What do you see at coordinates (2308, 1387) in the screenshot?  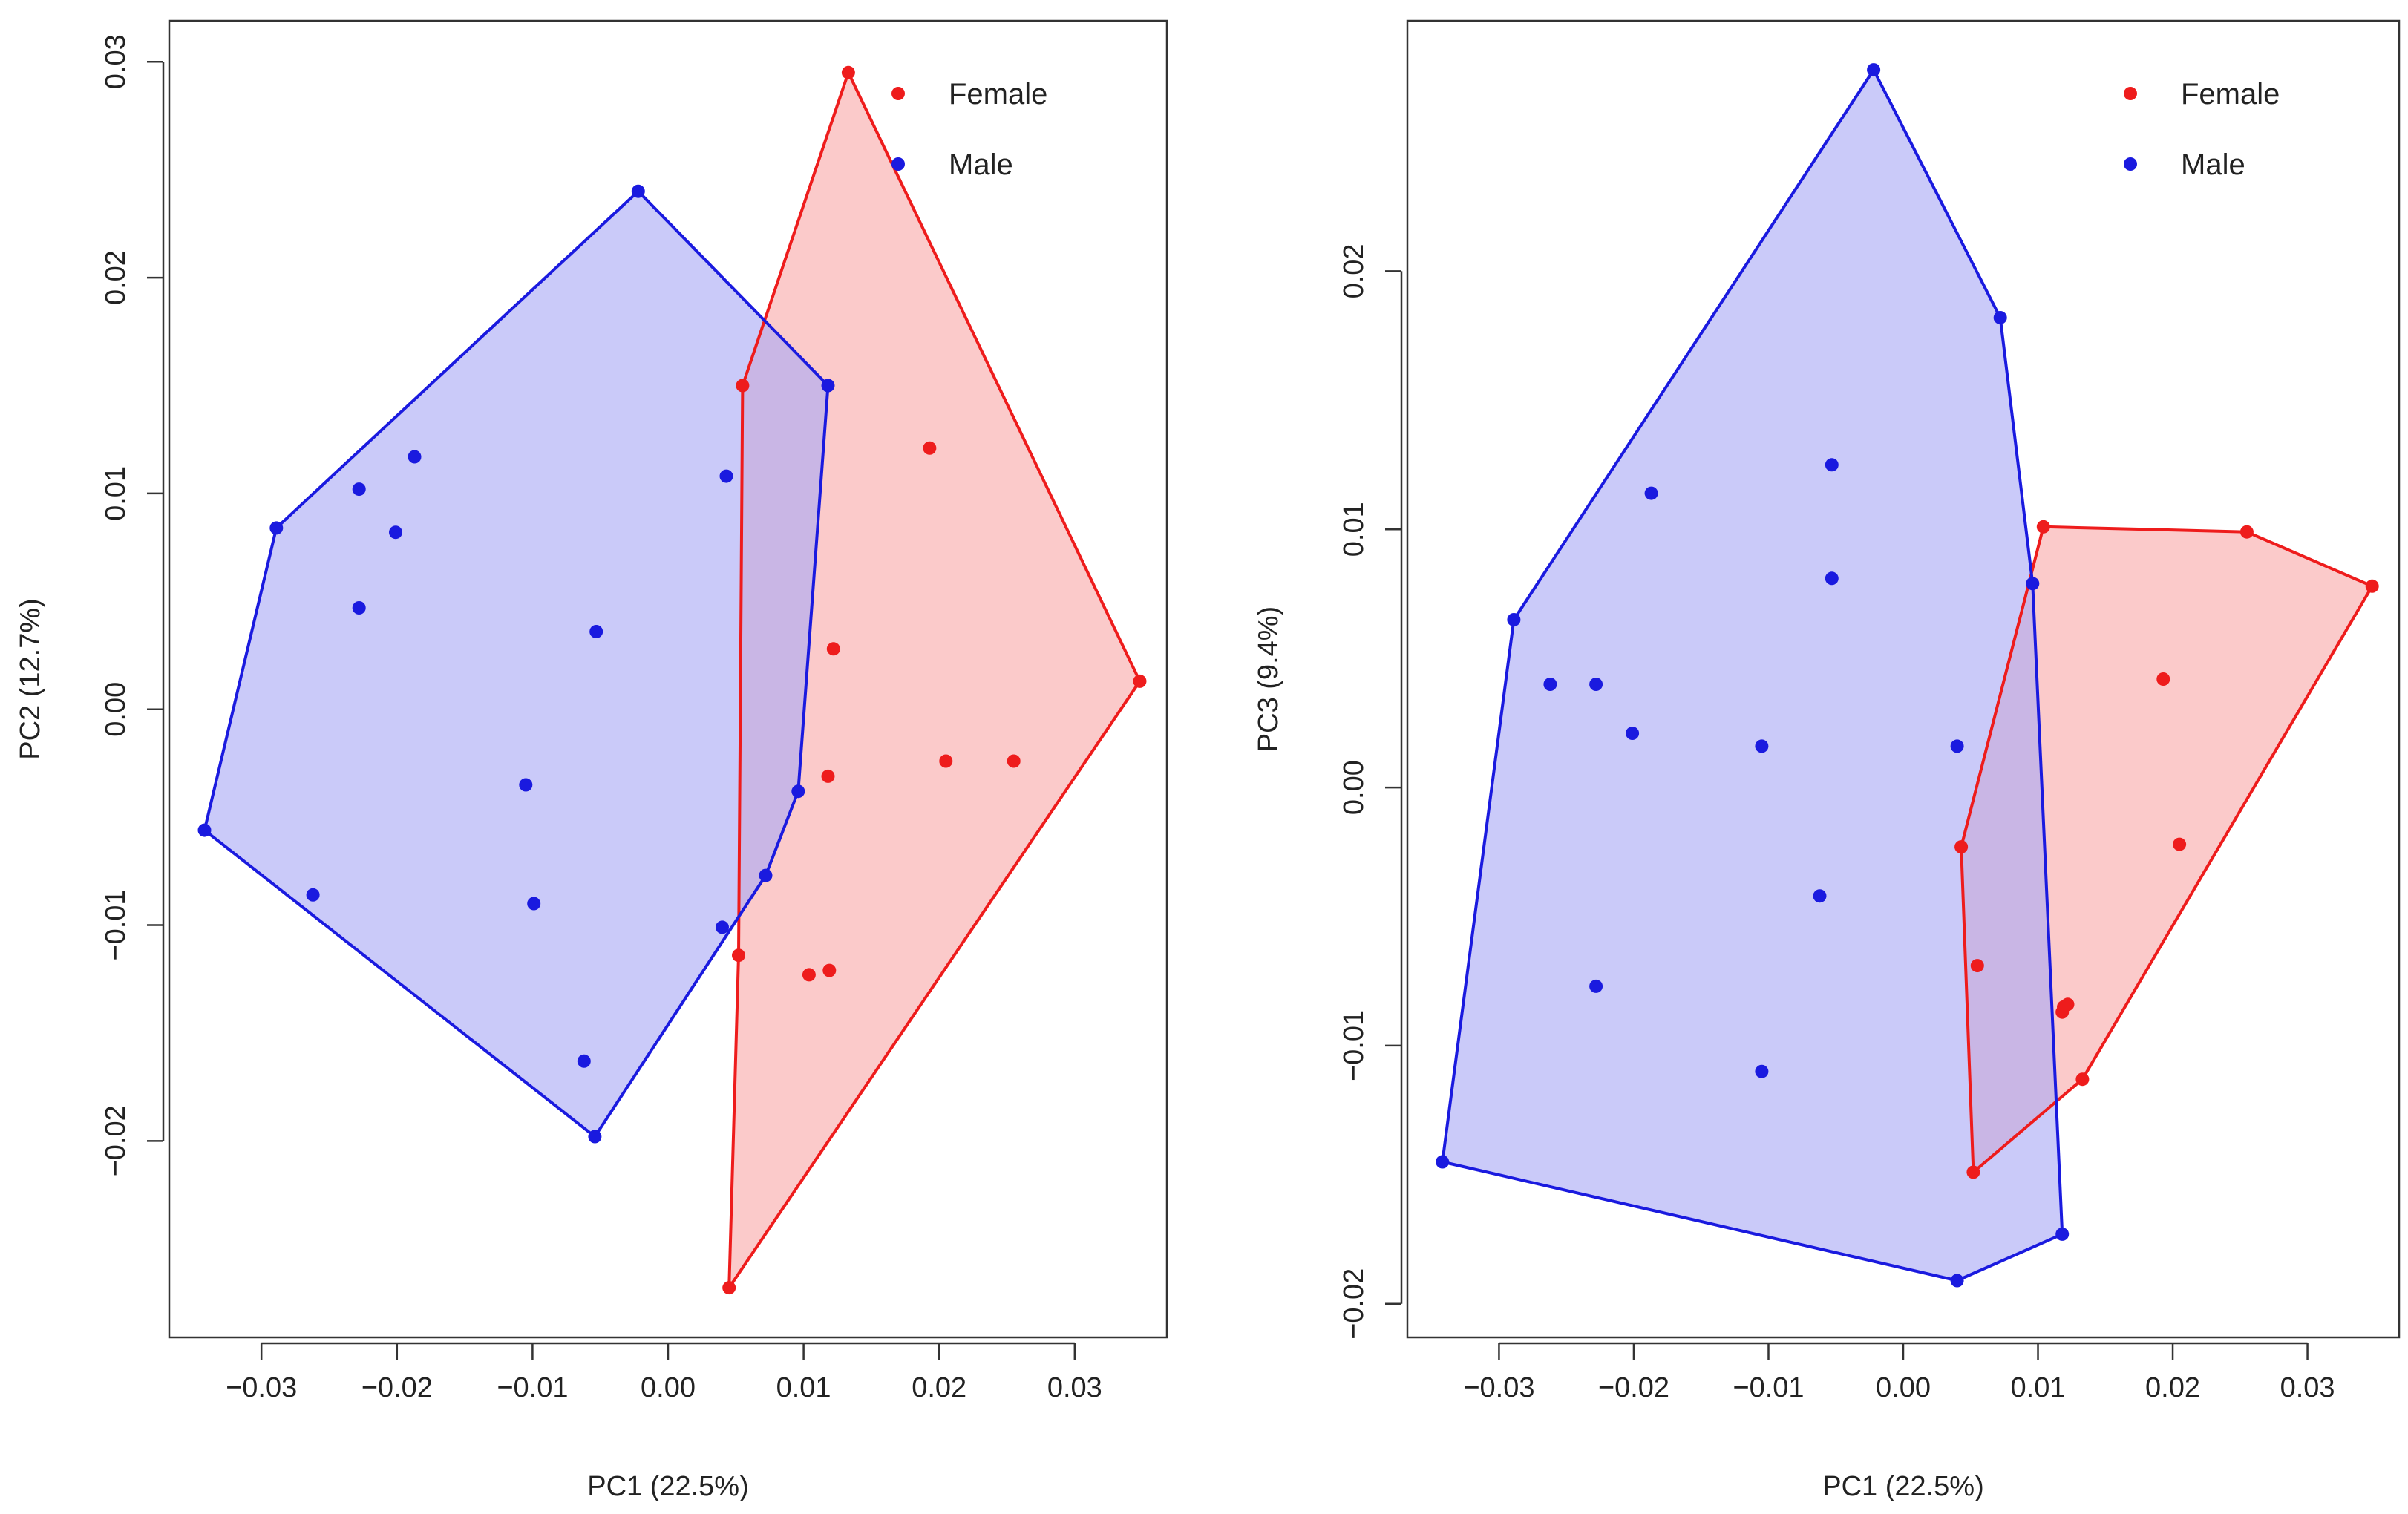 I see `p2-x-tick-label: 0.03` at bounding box center [2308, 1387].